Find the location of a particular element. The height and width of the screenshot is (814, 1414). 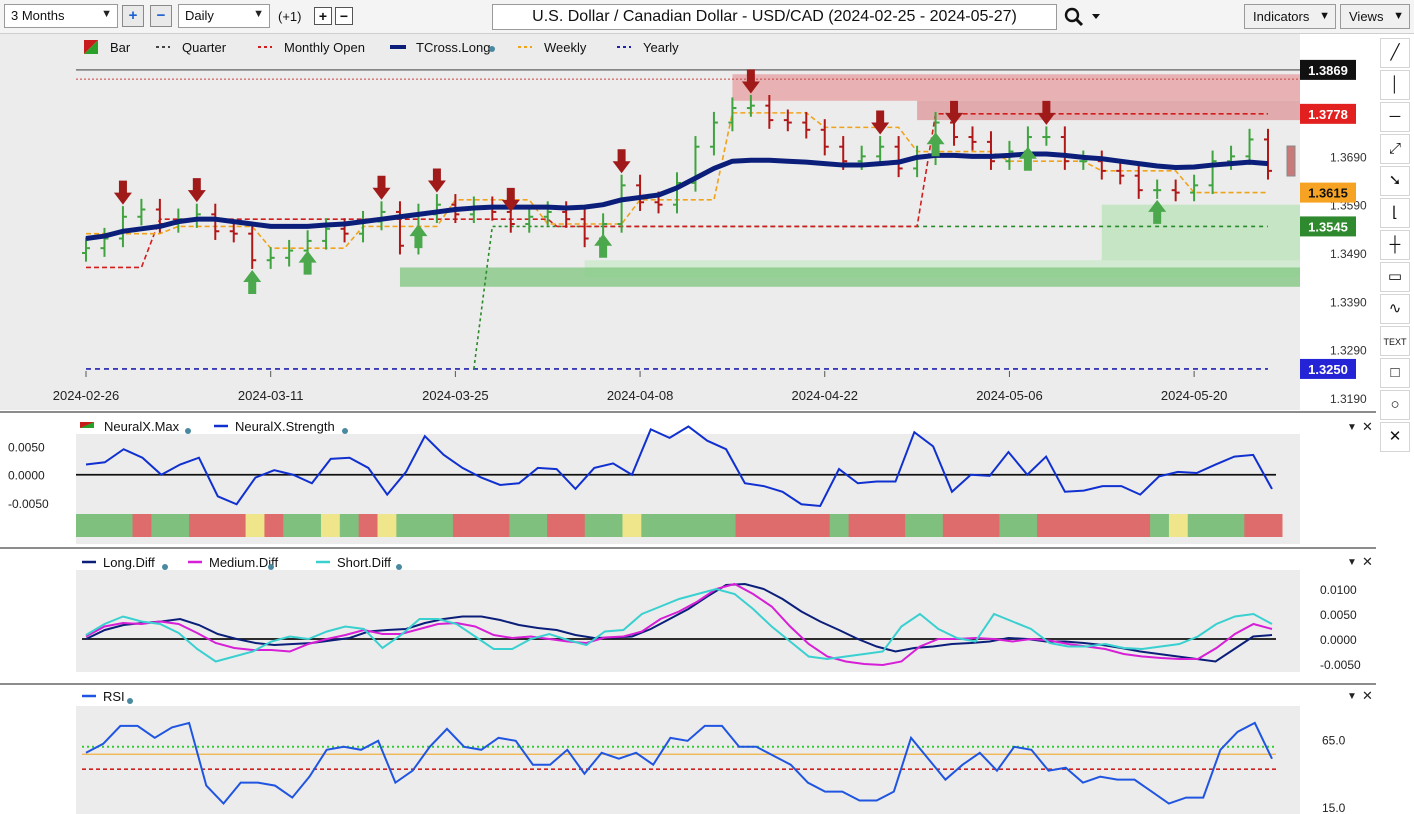

circle-tool: ○ is located at coordinates (1395, 405).